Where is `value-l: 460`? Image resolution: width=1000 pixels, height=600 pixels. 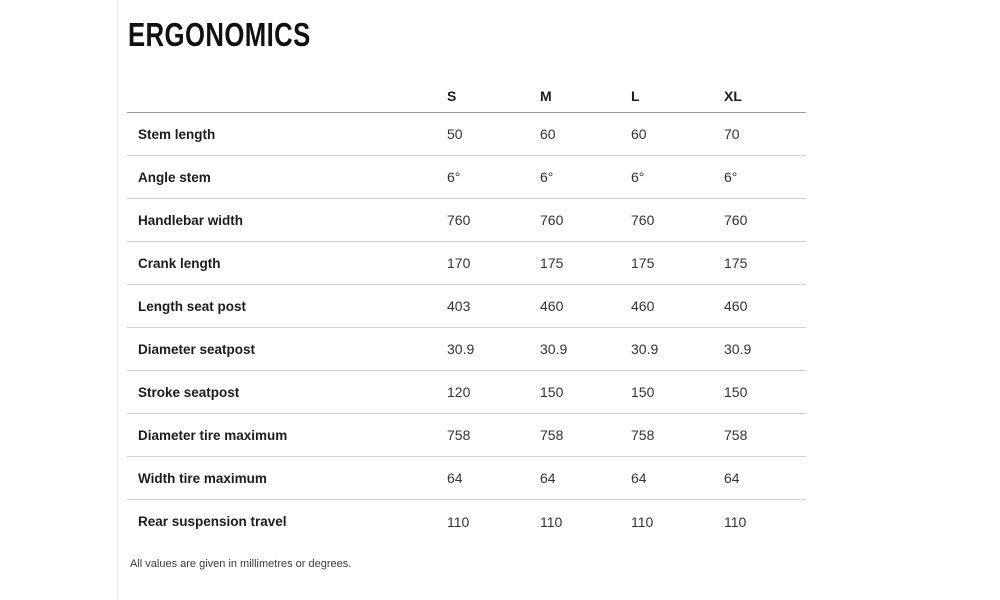 value-l: 460 is located at coordinates (643, 306).